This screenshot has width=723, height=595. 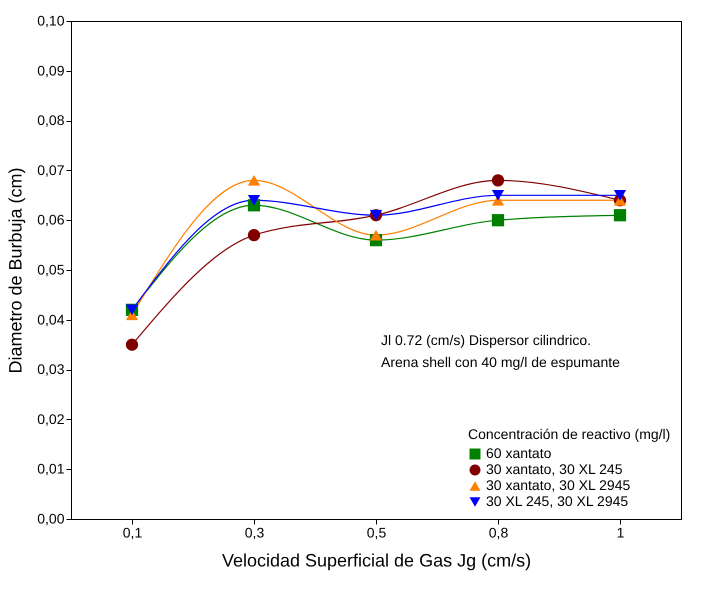 I want to click on legend-label: 30 xantato, 30 XL 2945, so click(x=558, y=485).